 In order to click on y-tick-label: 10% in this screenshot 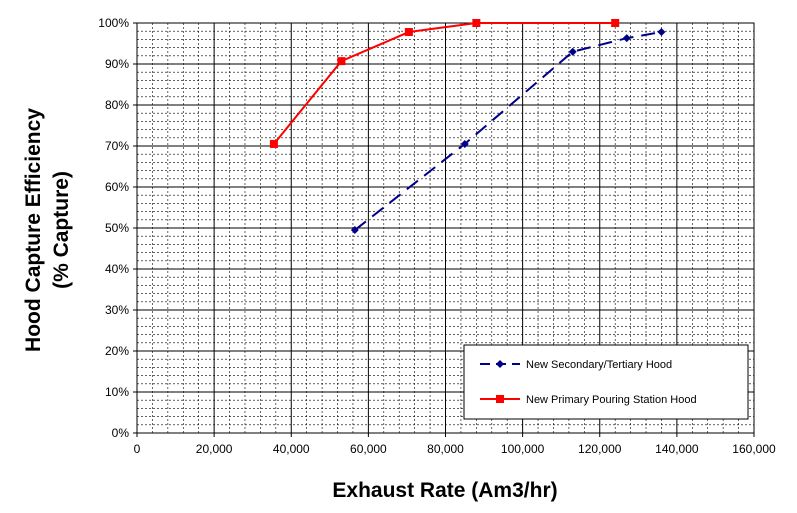, I will do `click(117, 392)`.